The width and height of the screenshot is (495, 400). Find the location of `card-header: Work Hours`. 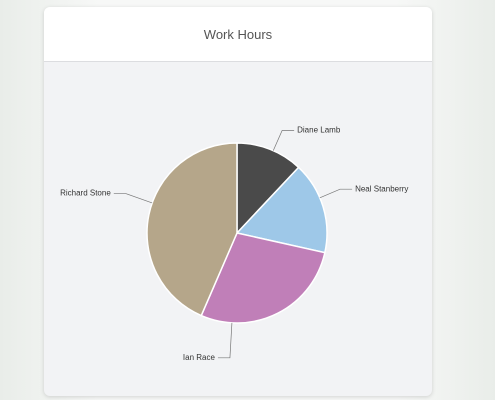

card-header: Work Hours is located at coordinates (238, 34).